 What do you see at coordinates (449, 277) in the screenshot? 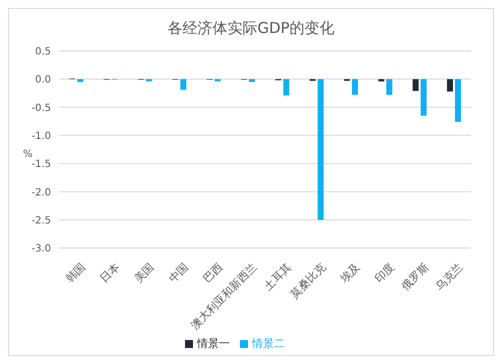
I see `x-tick-label: 乌克兰` at bounding box center [449, 277].